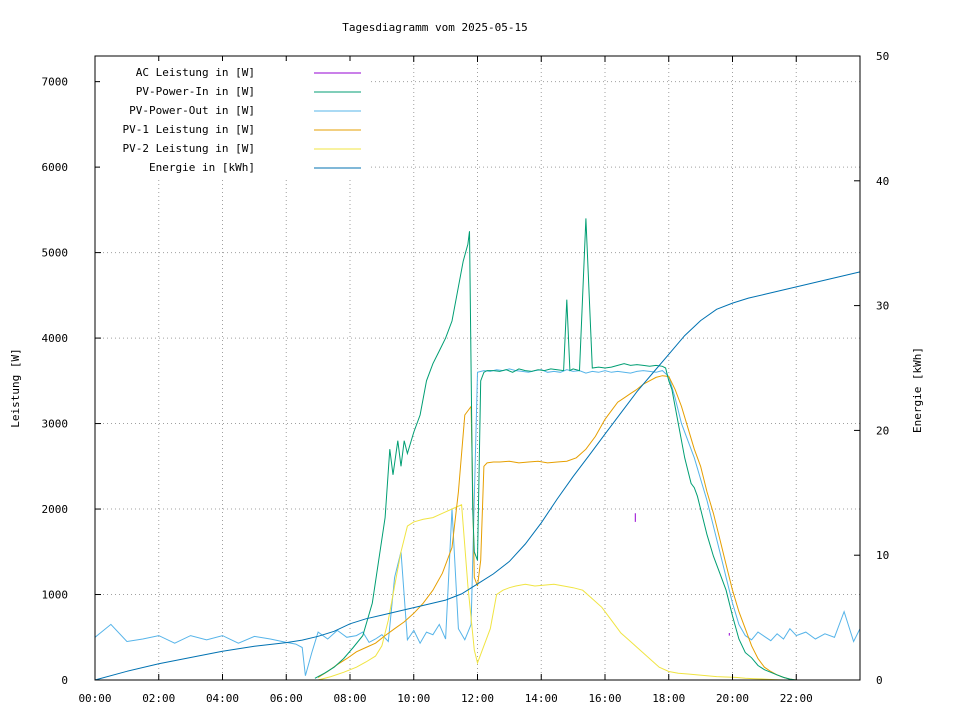  What do you see at coordinates (55, 381) in the screenshot?
I see `y-tick-labels: 0 1000 2000 3000 4000 5000 6000 7000` at bounding box center [55, 381].